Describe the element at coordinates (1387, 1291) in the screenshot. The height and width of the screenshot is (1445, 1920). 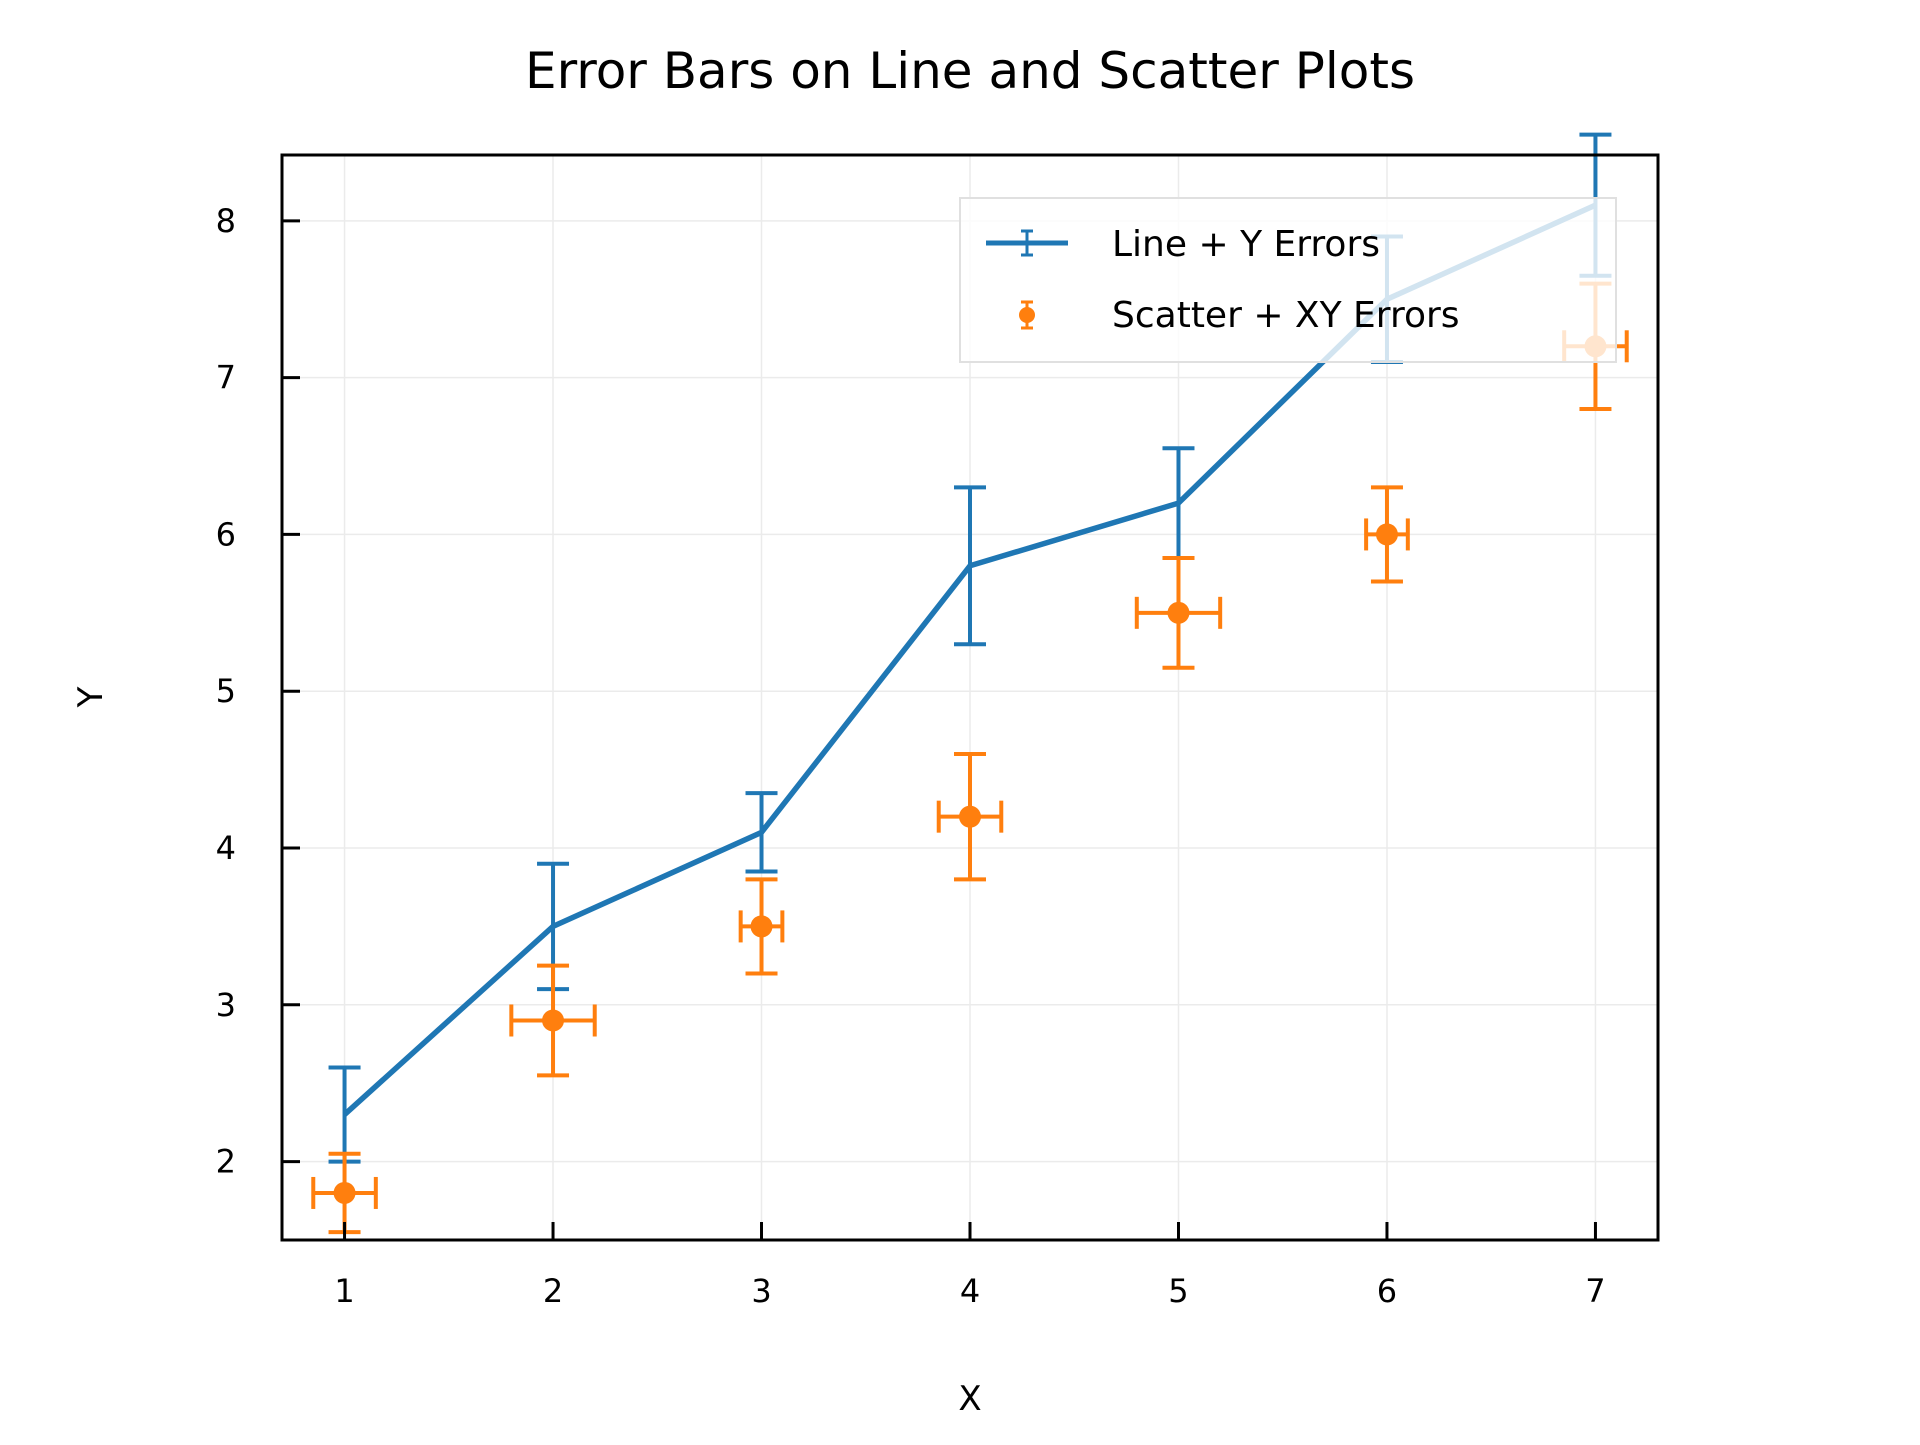
I see `x-tick-label: 6` at that location.